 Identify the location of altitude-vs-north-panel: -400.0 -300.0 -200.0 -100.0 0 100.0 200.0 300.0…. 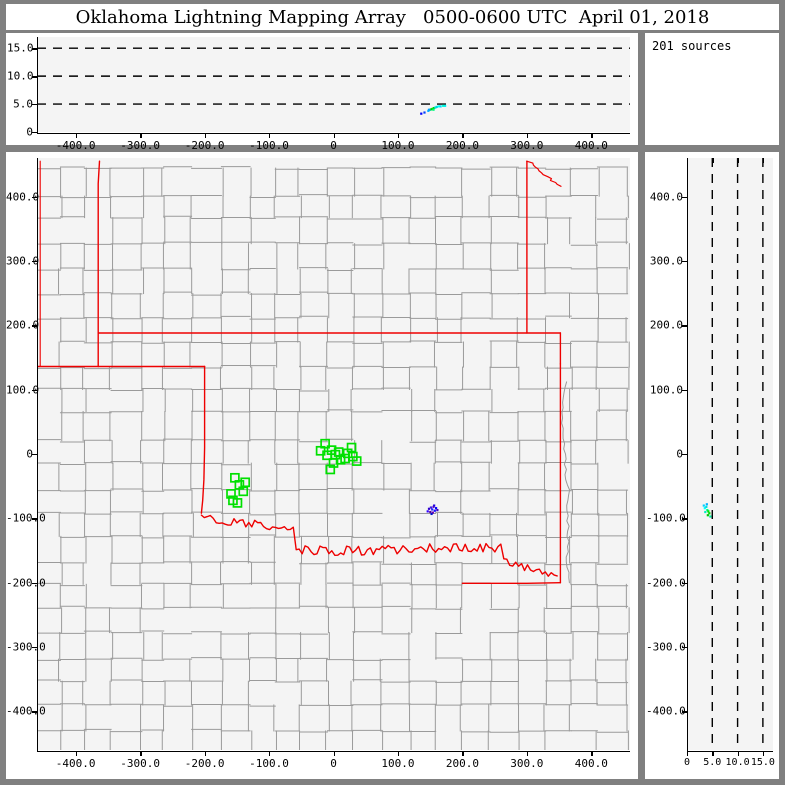
(712, 465).